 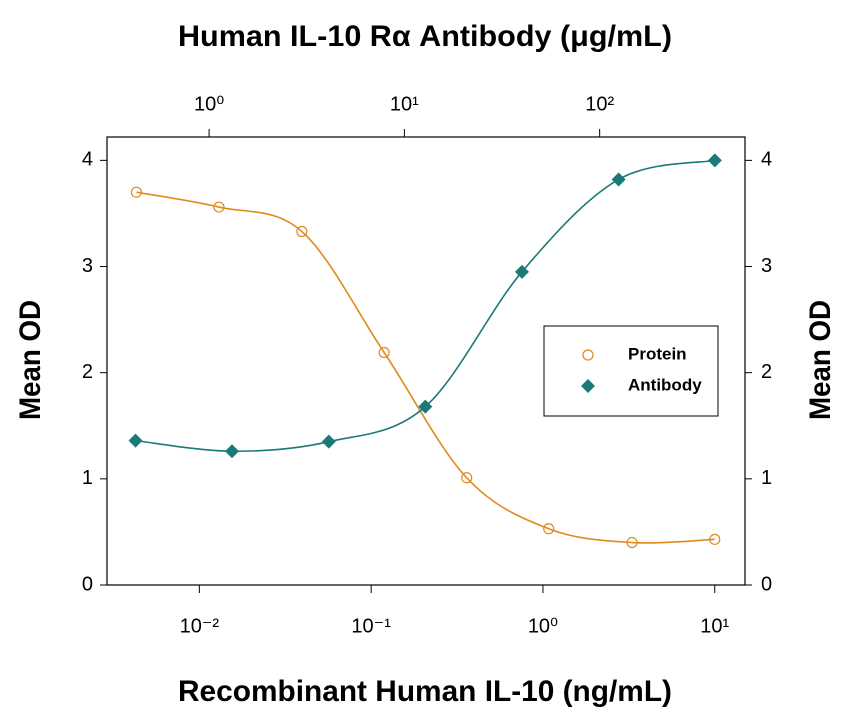 I want to click on x-tick-label: 10⁰, so click(x=543, y=626).